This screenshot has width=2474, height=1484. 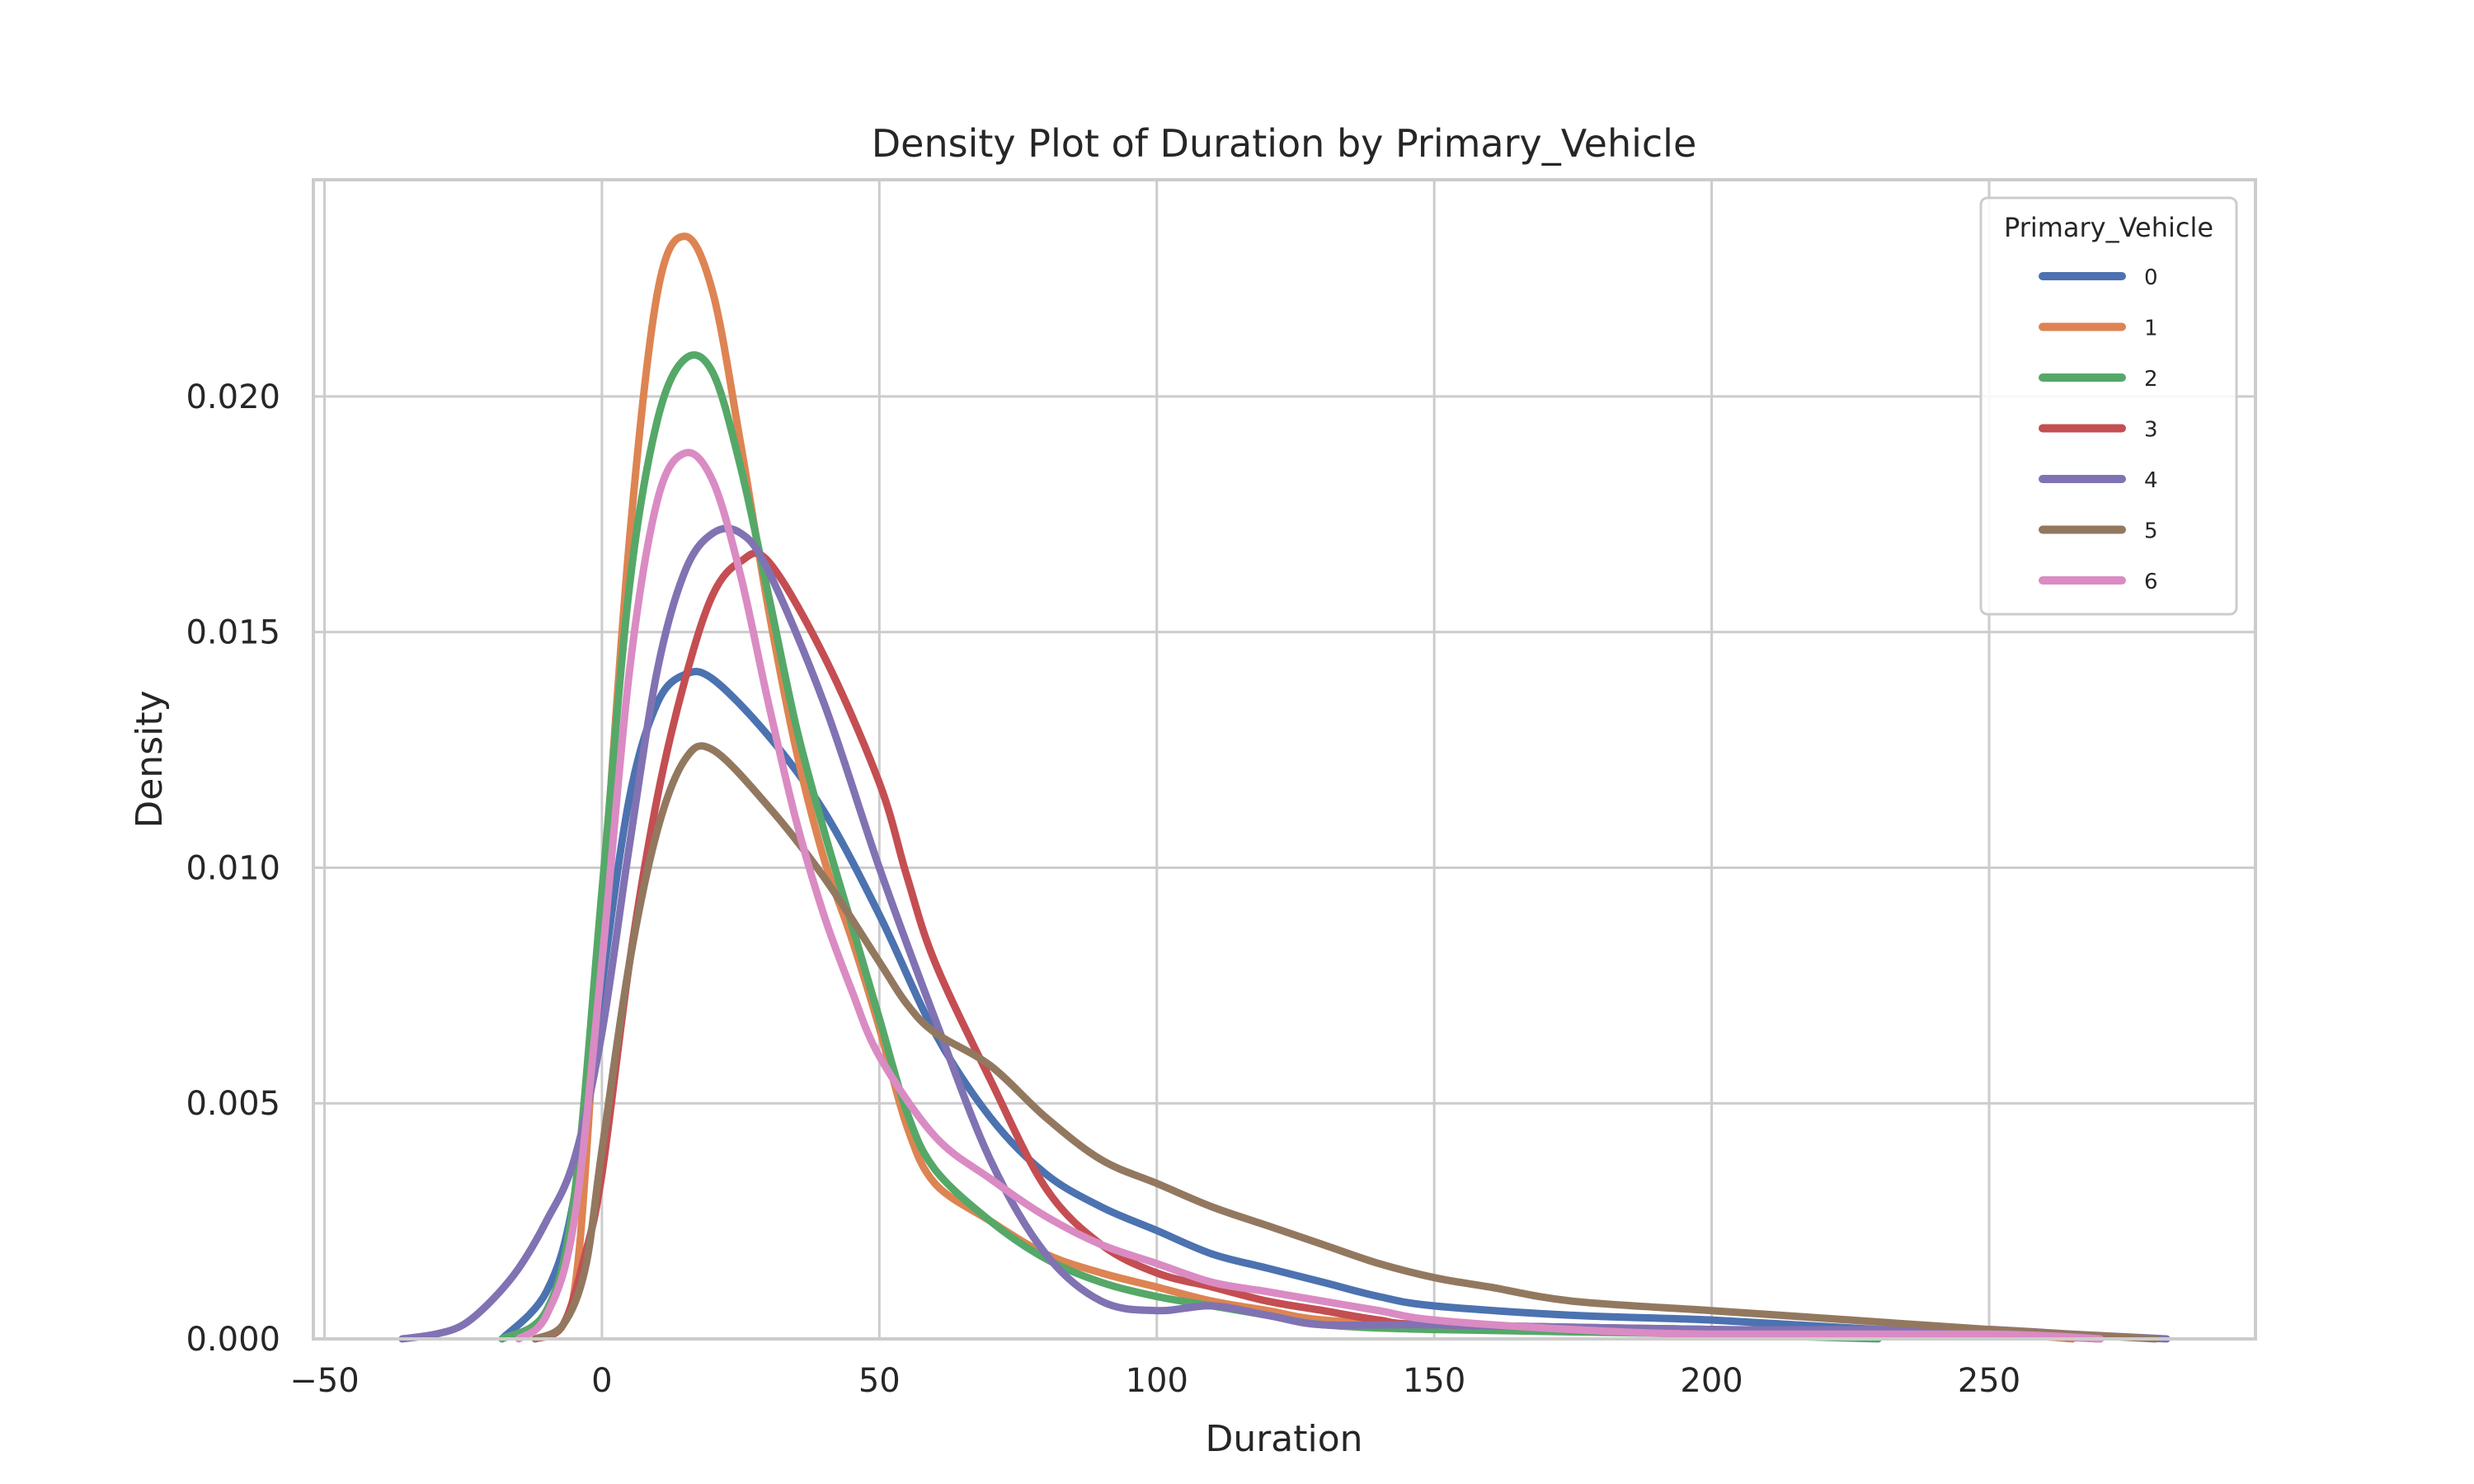 I want to click on y-tick-label: 0.020, so click(x=233, y=397).